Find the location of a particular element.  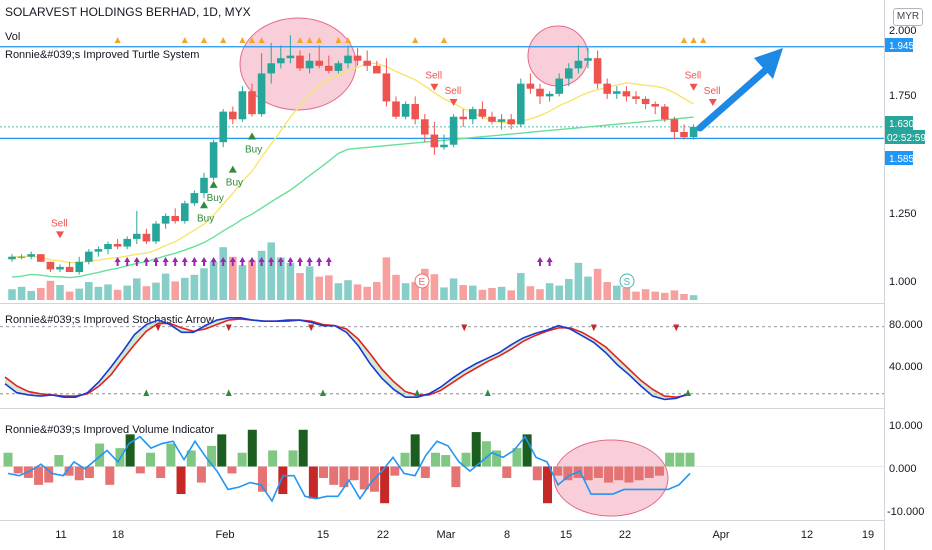

volume-indicator-label: Ronnie&#039;s Improved Volume Indicator is located at coordinates (109, 430).